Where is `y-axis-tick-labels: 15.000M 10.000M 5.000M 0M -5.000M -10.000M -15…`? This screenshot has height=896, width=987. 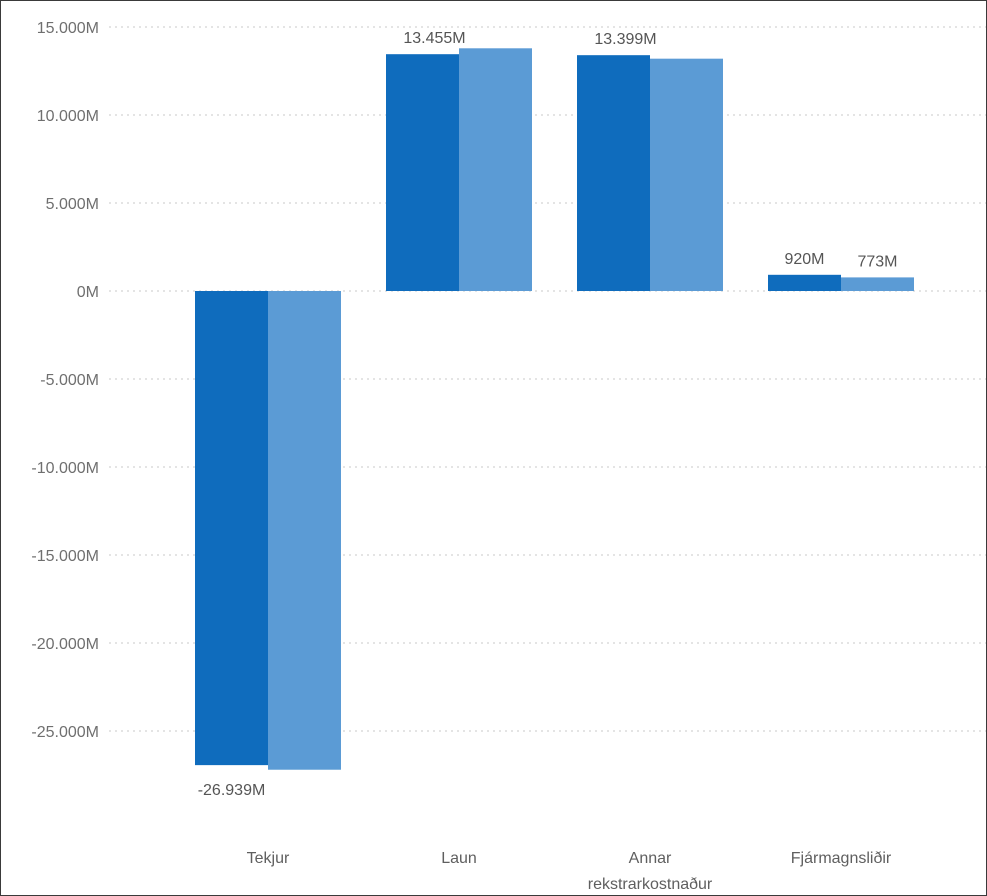
y-axis-tick-labels: 15.000M 10.000M 5.000M 0M -5.000M -10.000M -15… is located at coordinates (65, 380).